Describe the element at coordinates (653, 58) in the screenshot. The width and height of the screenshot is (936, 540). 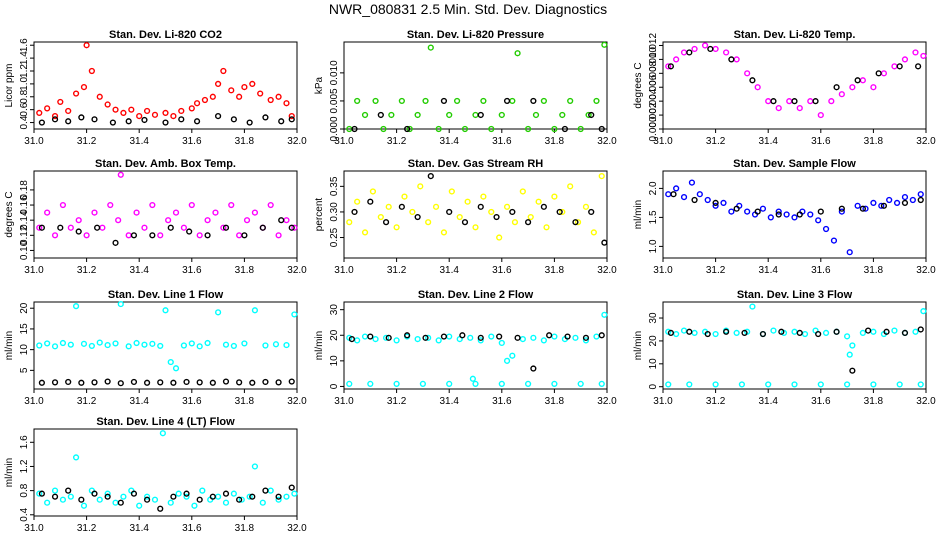
I see `y-tick-label: 0.010` at that location.